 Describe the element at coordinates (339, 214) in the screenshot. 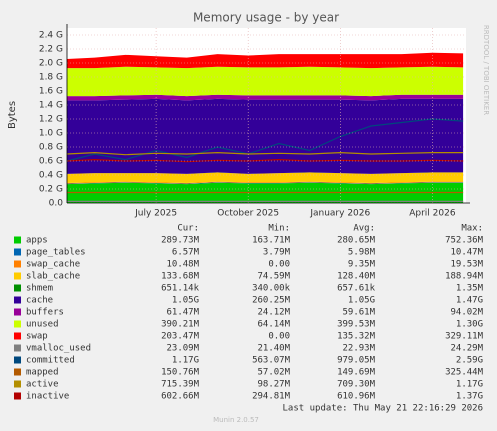

I see `x-tick-label: January 2026` at that location.